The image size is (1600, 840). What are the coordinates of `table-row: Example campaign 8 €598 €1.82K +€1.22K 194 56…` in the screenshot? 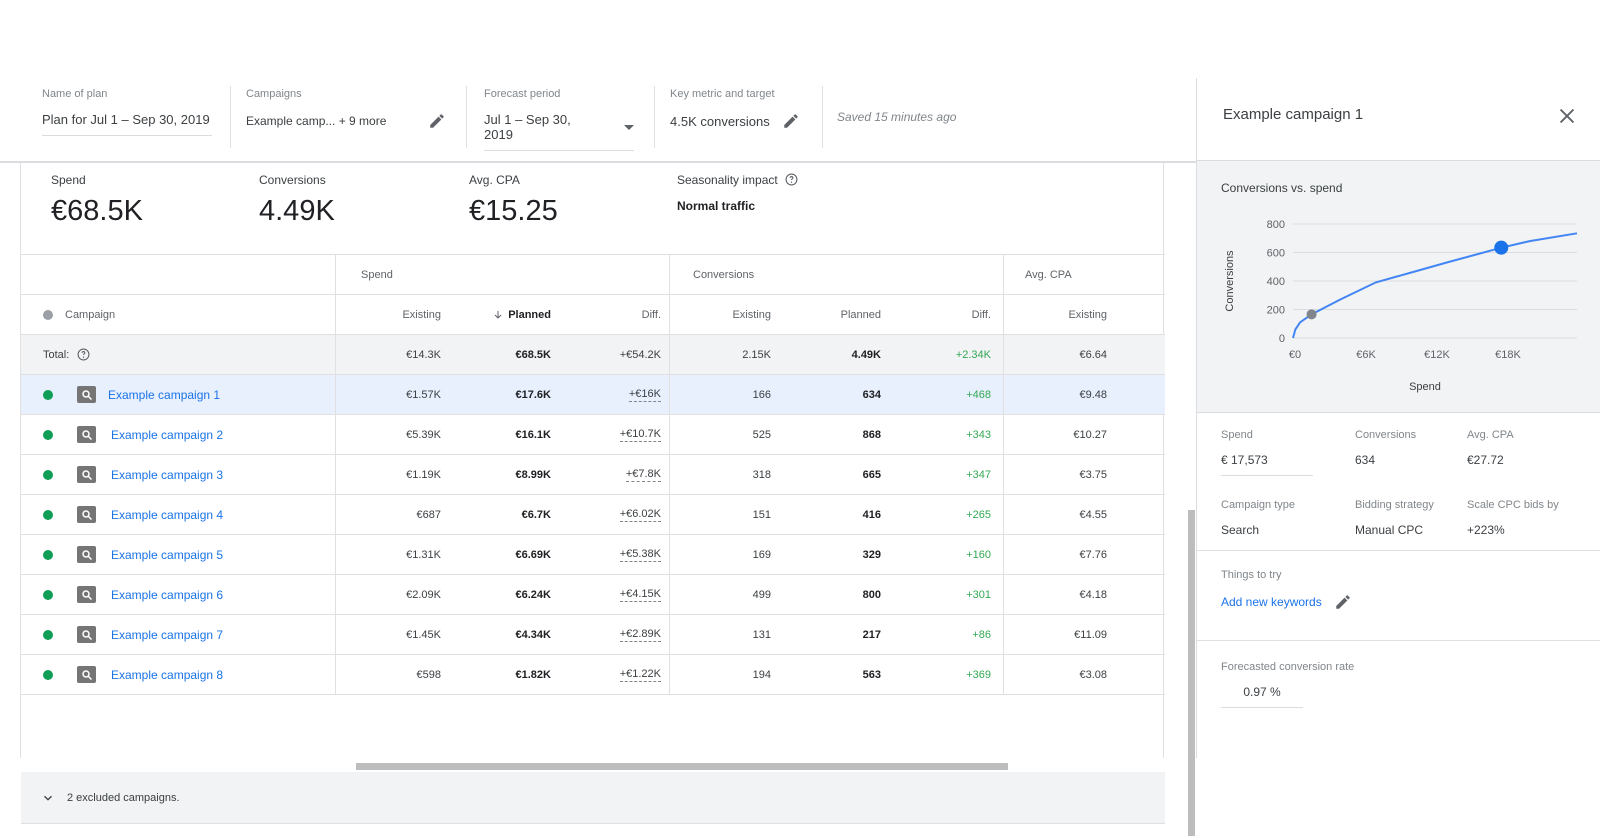 It's located at (593, 675).